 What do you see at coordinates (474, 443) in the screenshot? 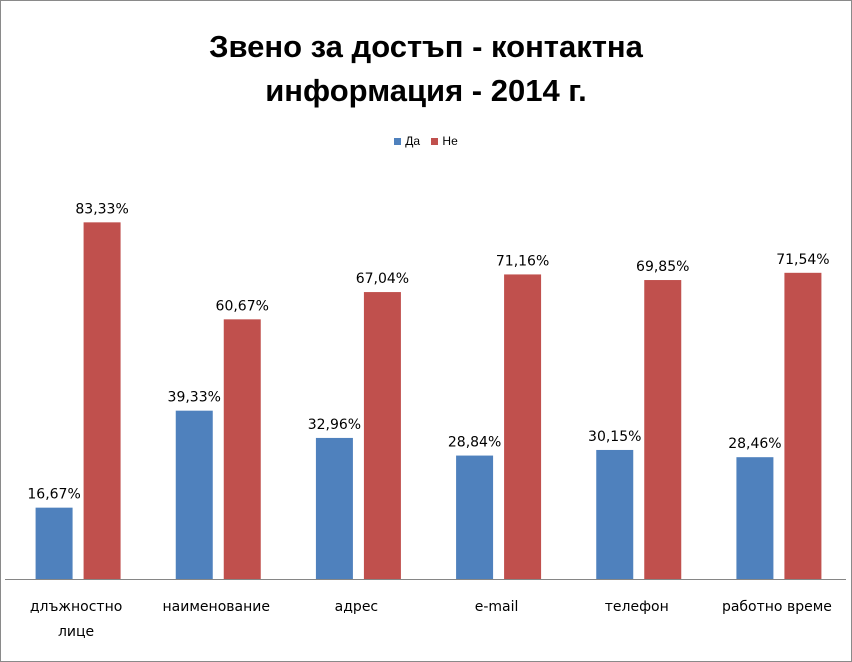
I see `data-label-da-3: 28,84%` at bounding box center [474, 443].